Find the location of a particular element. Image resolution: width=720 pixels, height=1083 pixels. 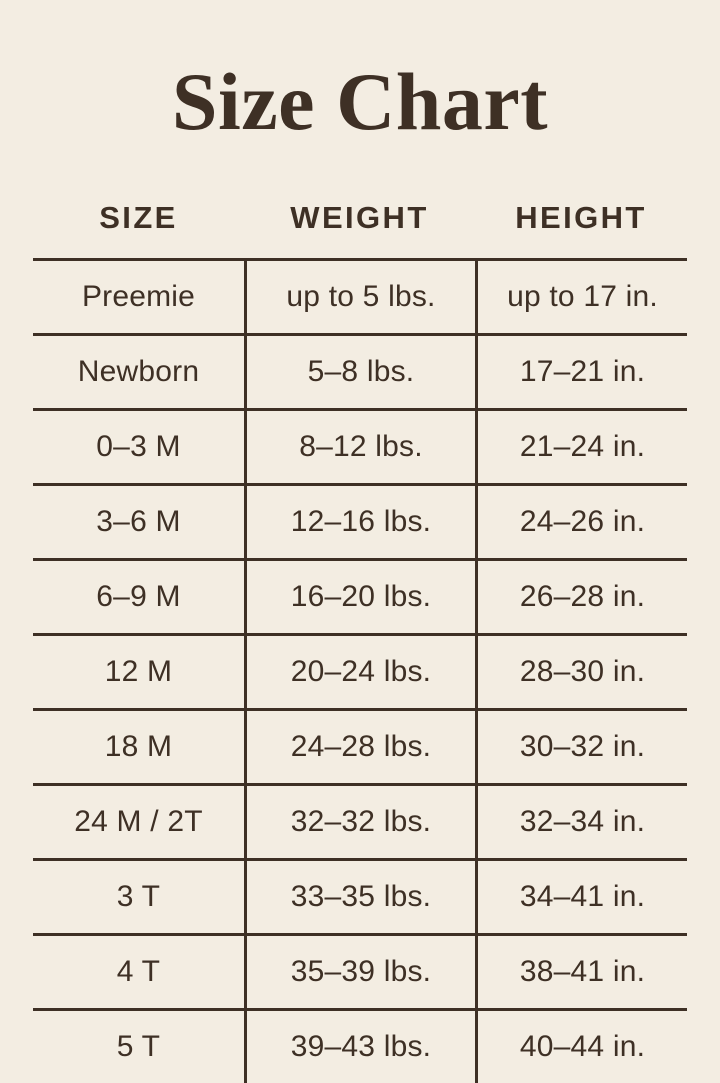

cell-weight: 33–35 lbs. is located at coordinates (359, 897).